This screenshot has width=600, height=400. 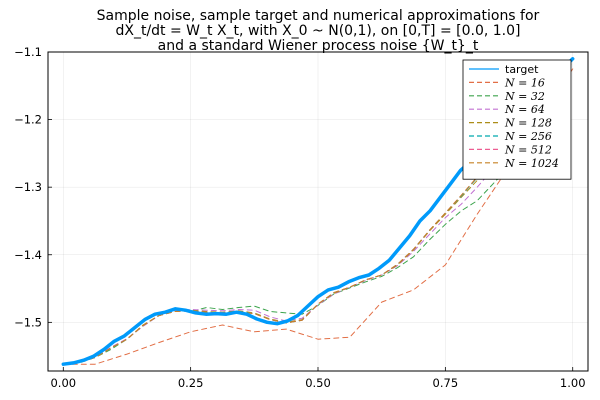 What do you see at coordinates (528, 123) in the screenshot?
I see `legend-label: N = 128` at bounding box center [528, 123].